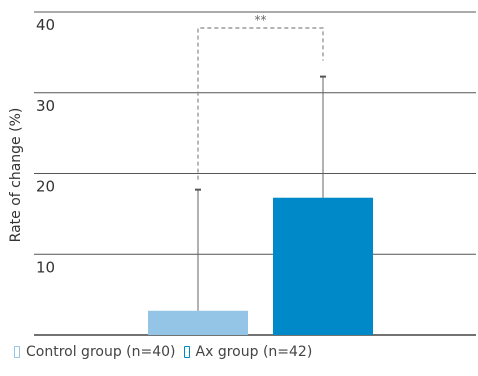 The height and width of the screenshot is (376, 478). What do you see at coordinates (45, 267) in the screenshot?
I see `y-tick-label-10: 10` at bounding box center [45, 267].